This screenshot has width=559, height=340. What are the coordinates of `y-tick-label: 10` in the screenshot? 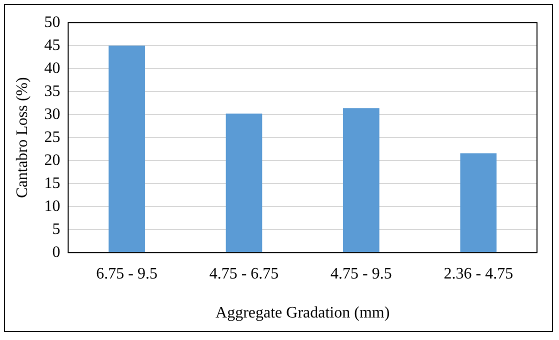 It's located at (52, 206).